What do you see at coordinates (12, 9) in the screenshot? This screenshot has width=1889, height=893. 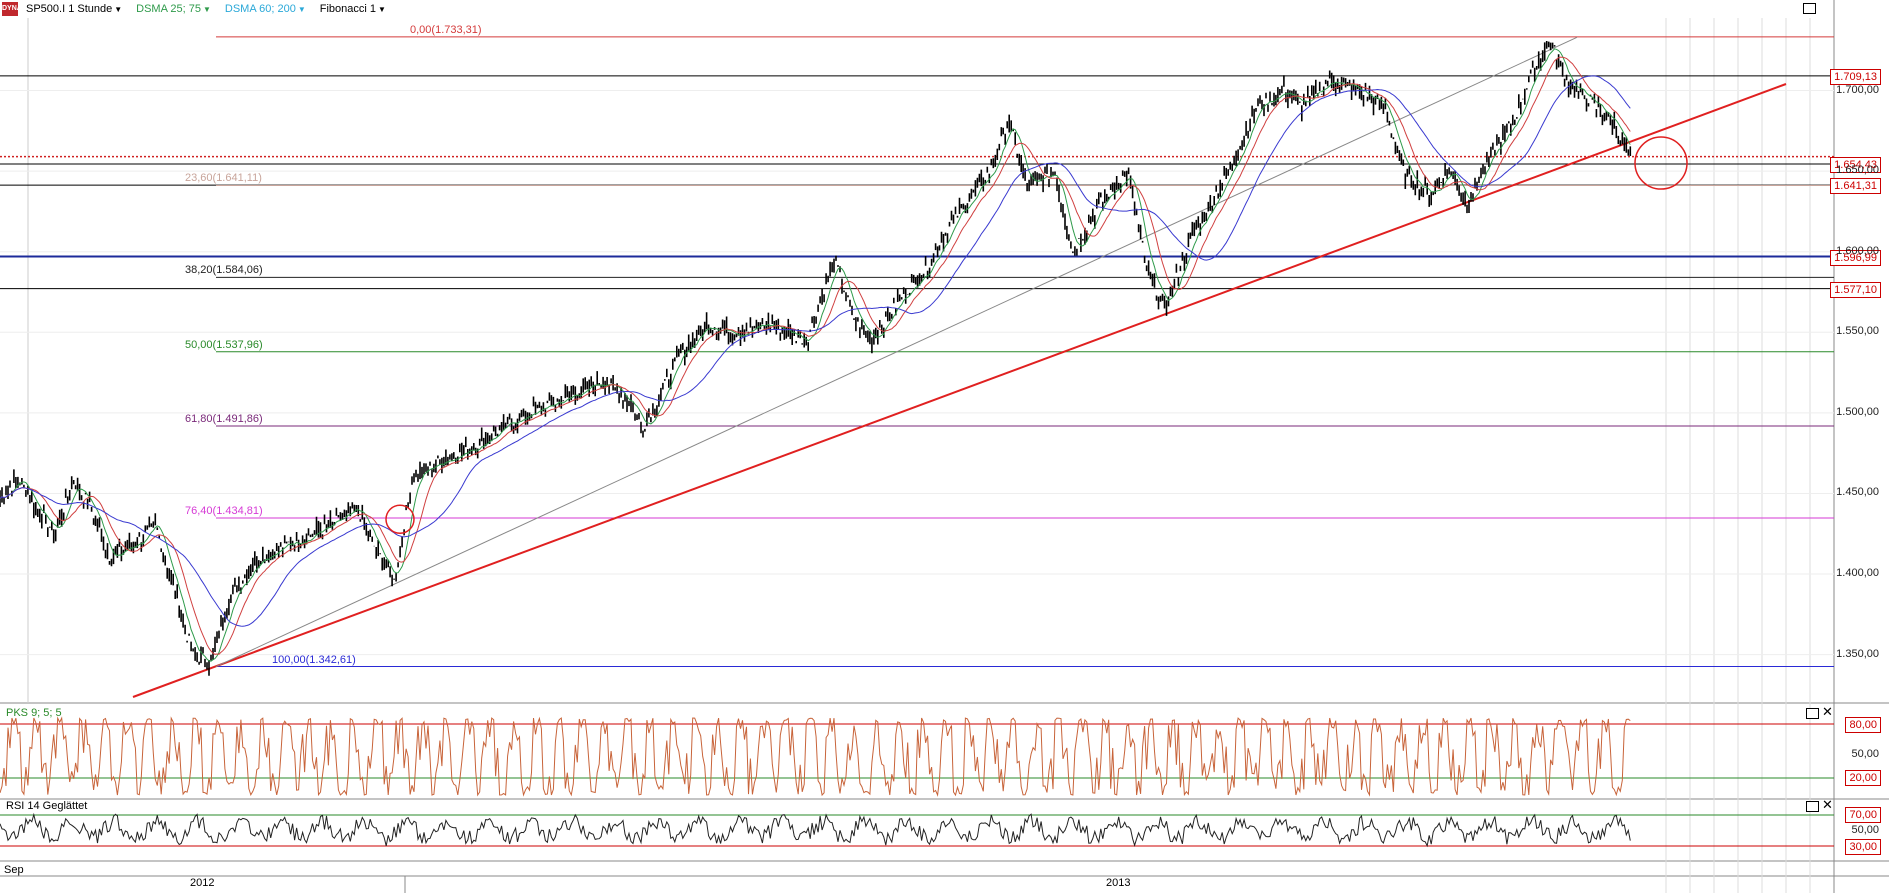 I see `app-logo: DYNA` at bounding box center [12, 9].